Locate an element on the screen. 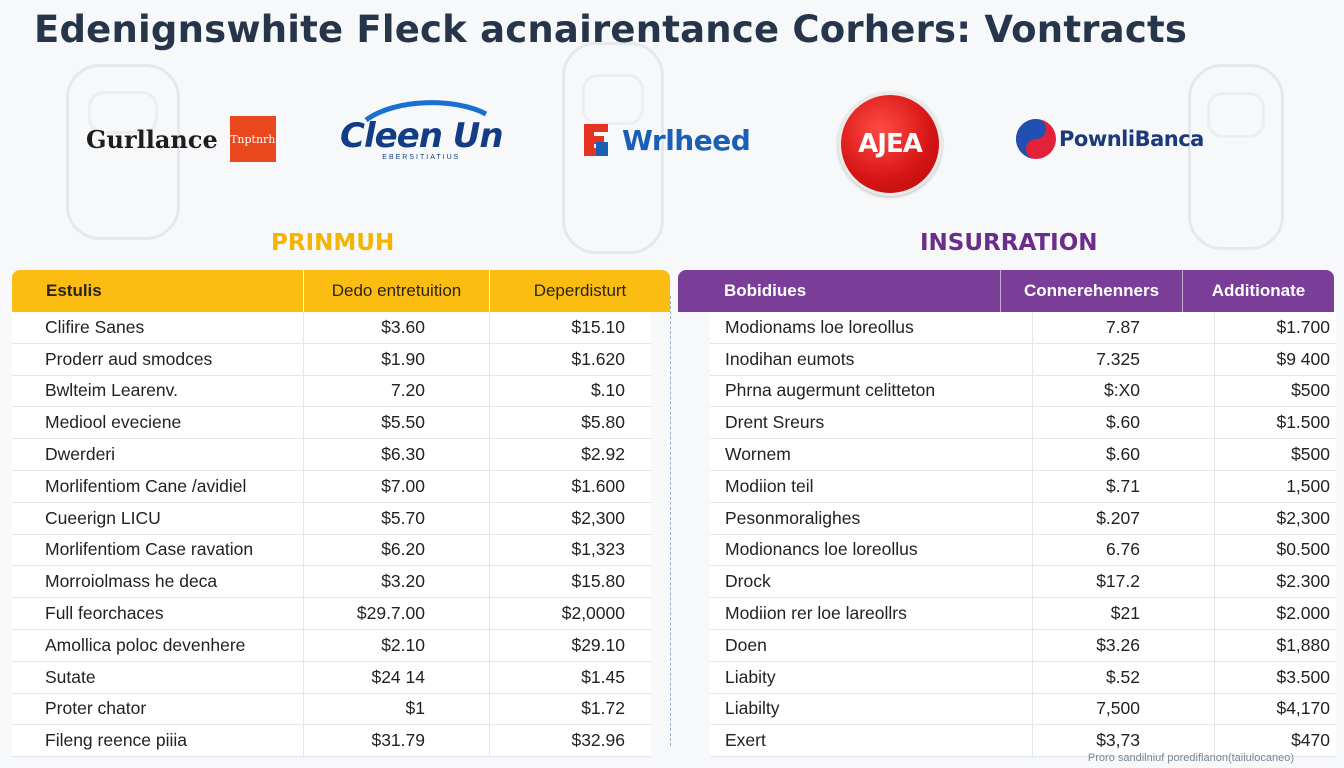 The height and width of the screenshot is (768, 1344). row-label: Morroiolmass he deca is located at coordinates (131, 581).